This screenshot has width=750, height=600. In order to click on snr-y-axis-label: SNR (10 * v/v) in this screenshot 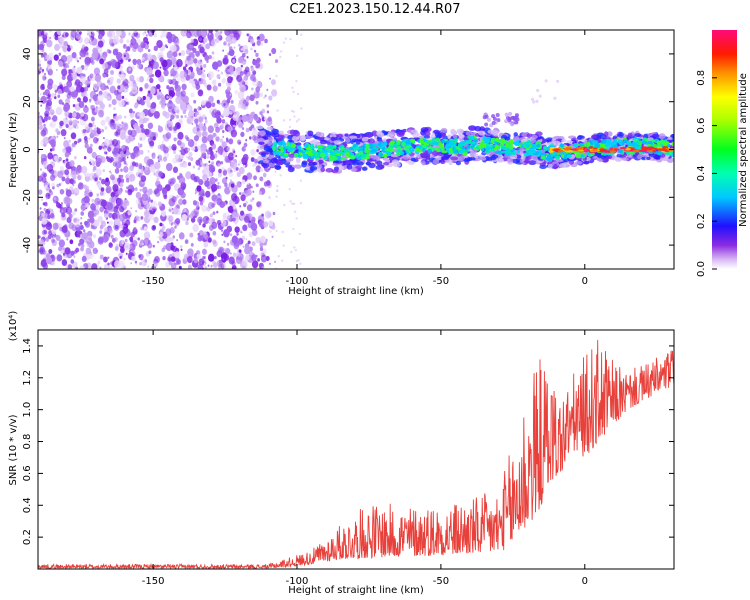, I will do `click(13, 449)`.